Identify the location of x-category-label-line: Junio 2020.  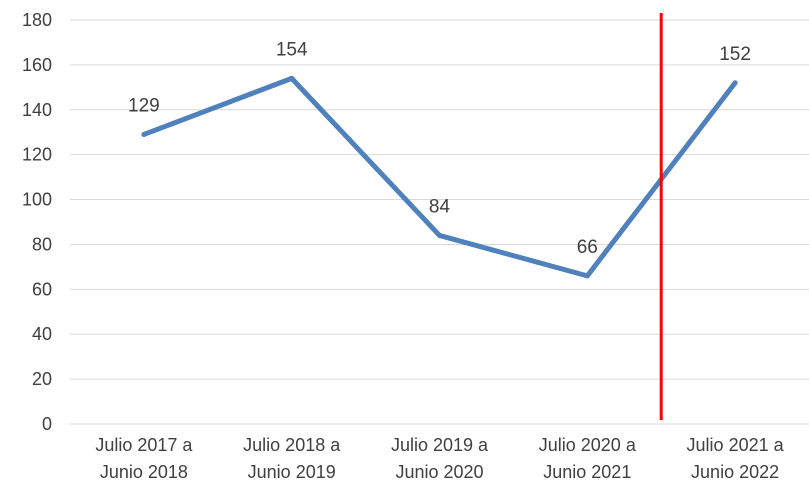
(439, 472).